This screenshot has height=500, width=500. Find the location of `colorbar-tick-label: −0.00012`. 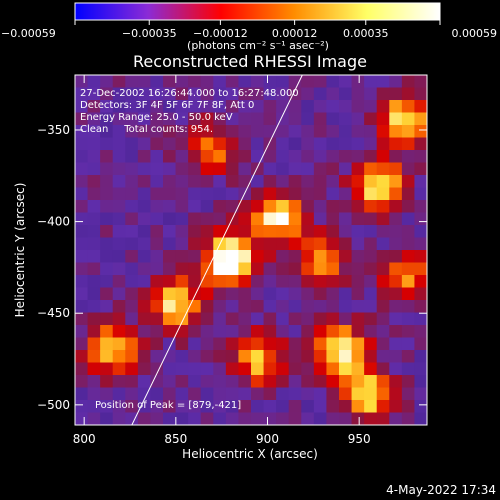

colorbar-tick-label: −0.00012 is located at coordinates (220, 33).